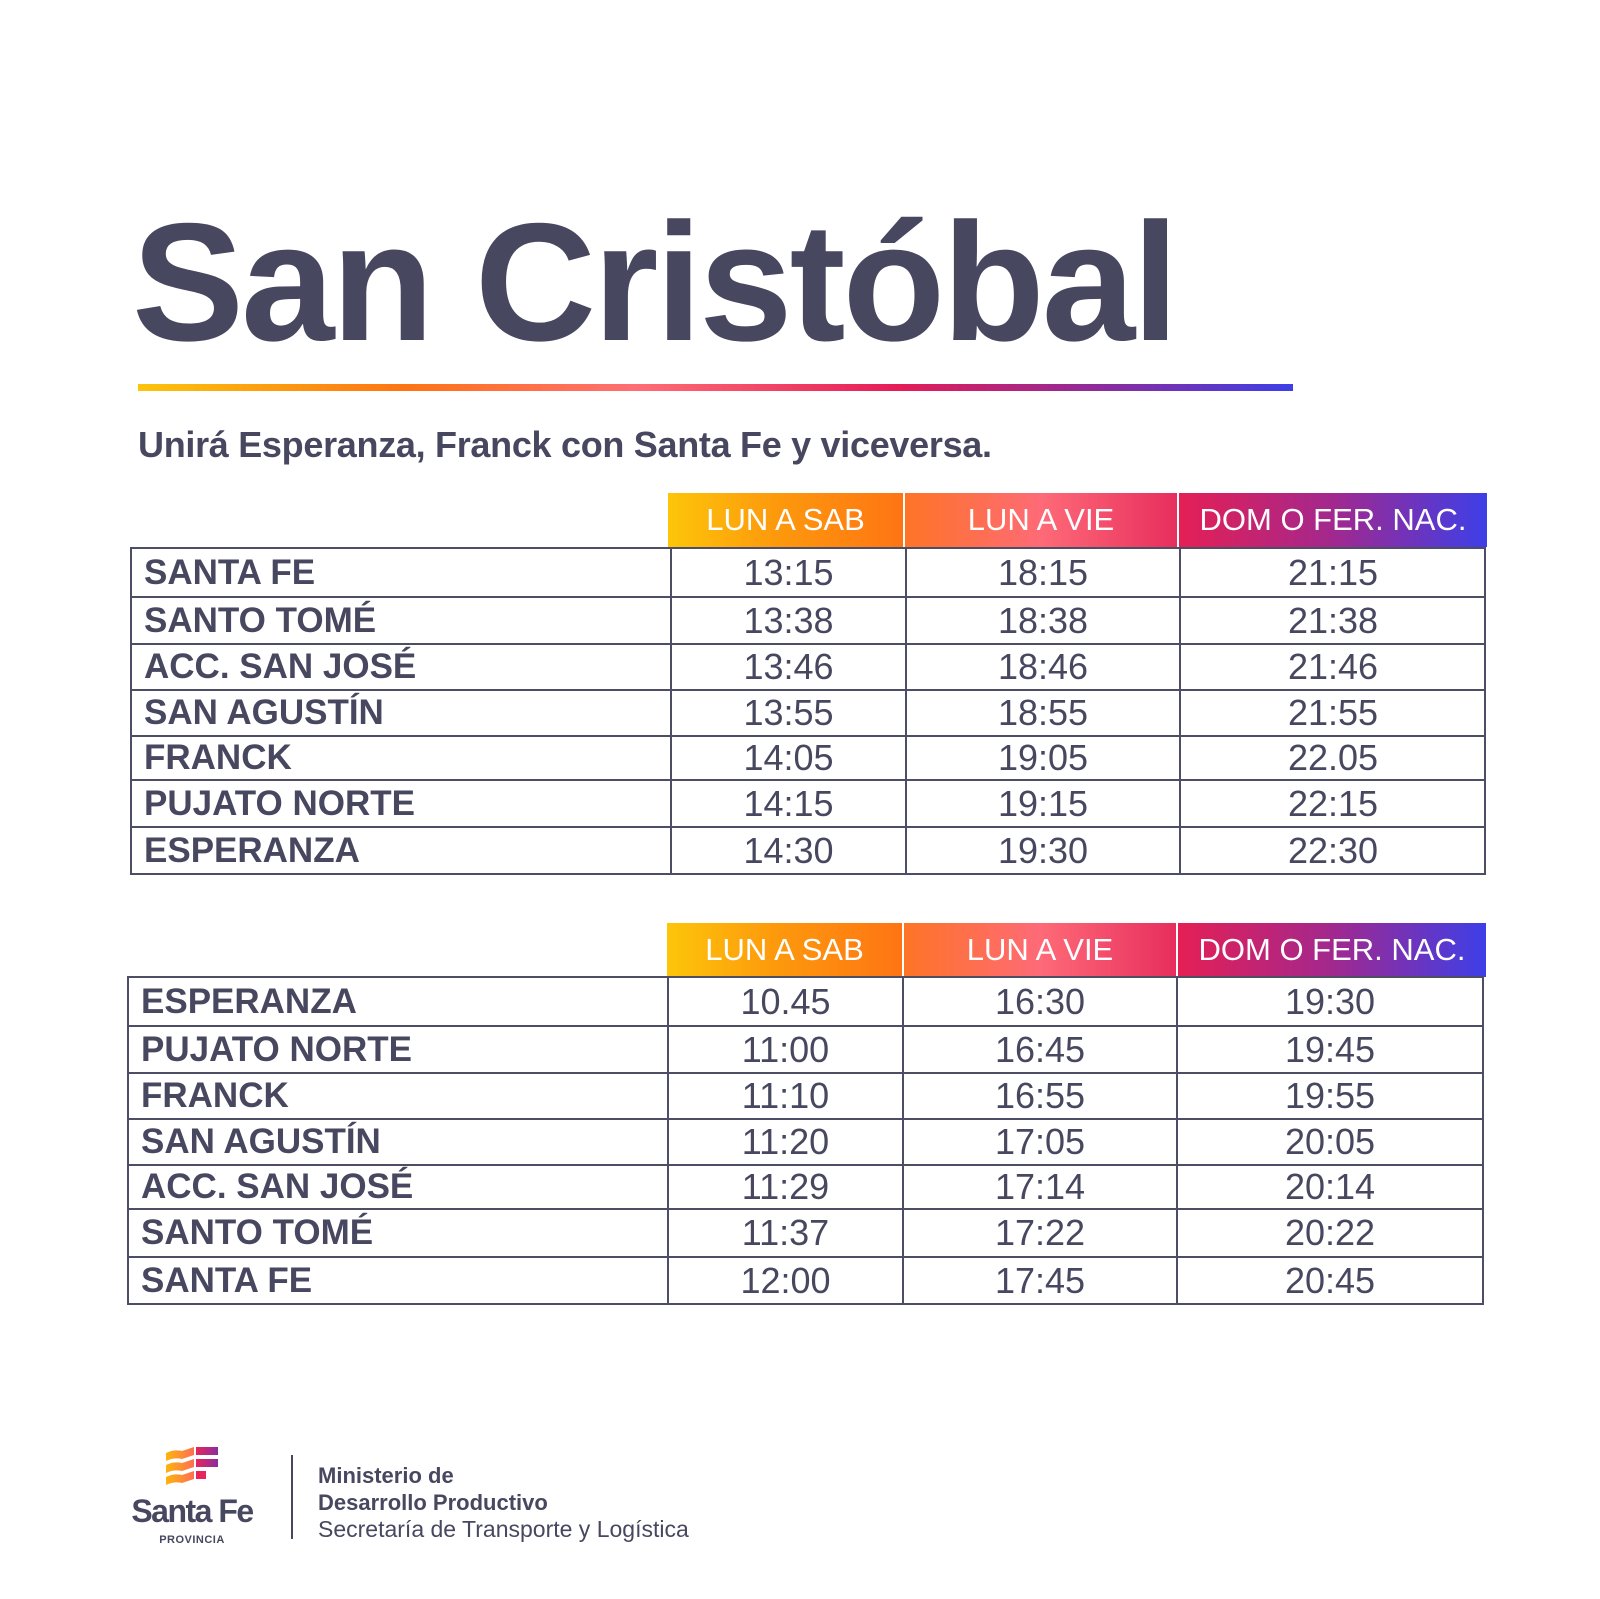  I want to click on table-row: SANTA FE 12:00 17:45 20:45, so click(805, 1279).